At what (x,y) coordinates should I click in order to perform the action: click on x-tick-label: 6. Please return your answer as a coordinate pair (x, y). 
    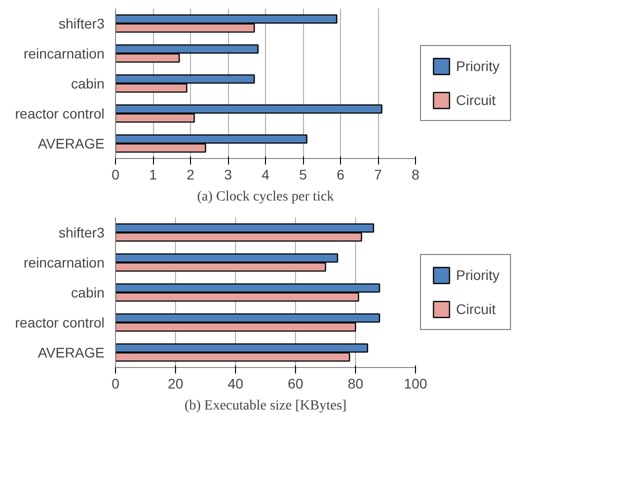
    Looking at the image, I should click on (340, 174).